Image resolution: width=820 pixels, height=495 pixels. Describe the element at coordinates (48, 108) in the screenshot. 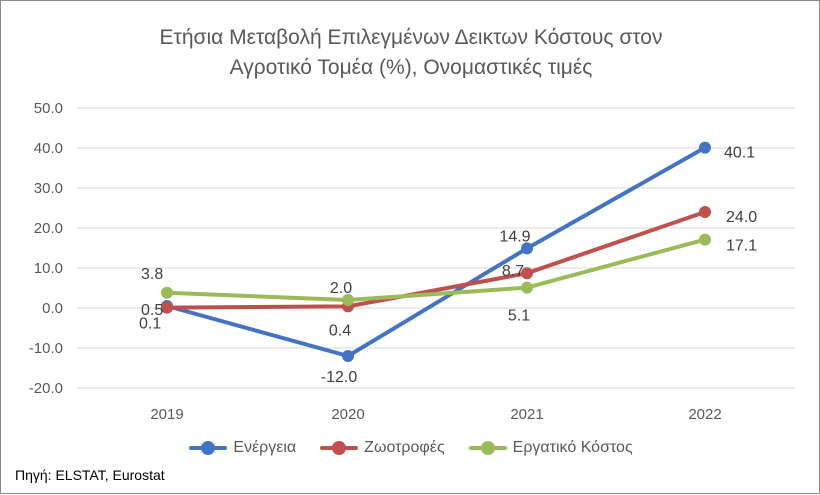

I see `y-tick-label: 50.0` at that location.